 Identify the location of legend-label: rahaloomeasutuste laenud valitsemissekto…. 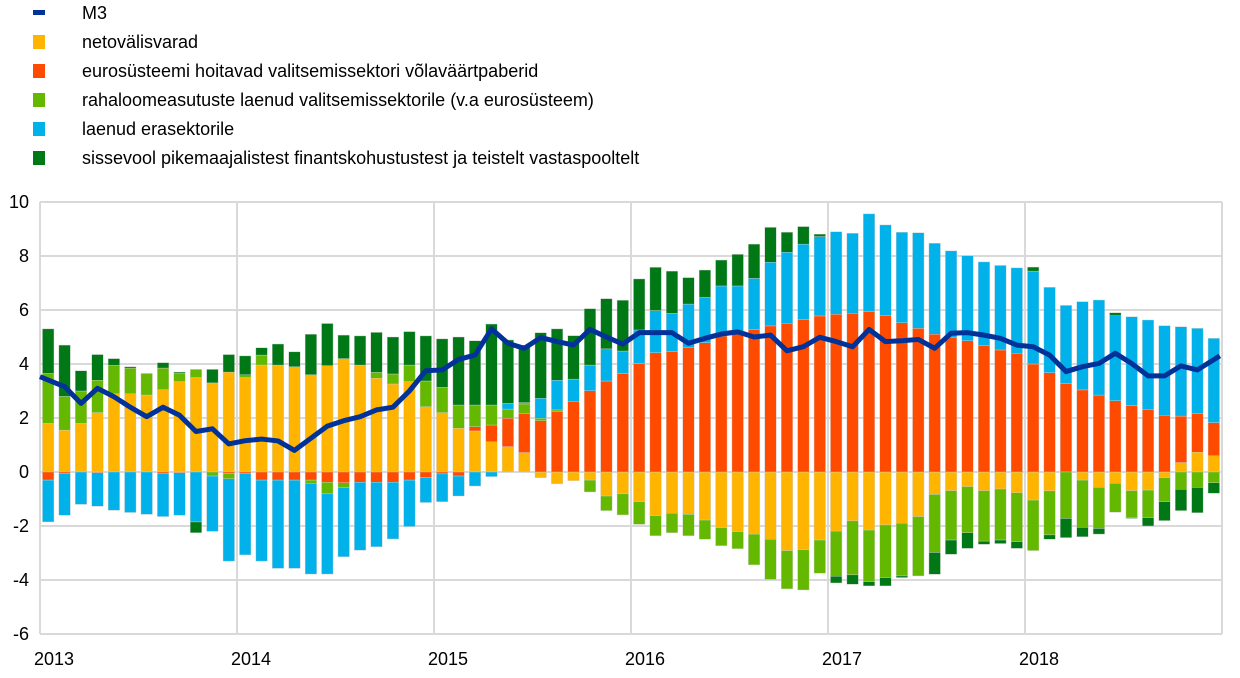
(338, 100).